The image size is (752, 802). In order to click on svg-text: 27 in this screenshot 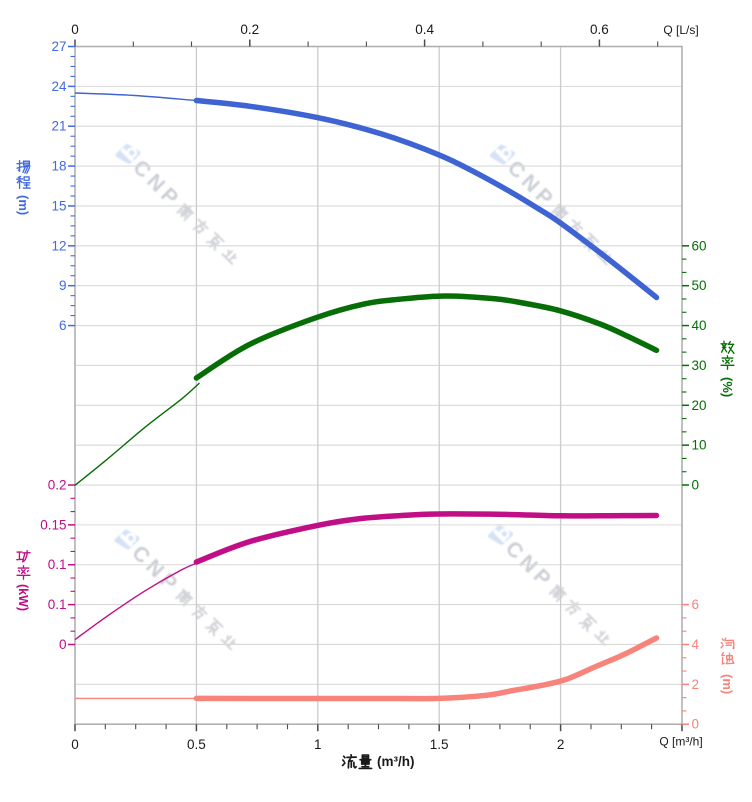, I will do `click(58, 46)`.